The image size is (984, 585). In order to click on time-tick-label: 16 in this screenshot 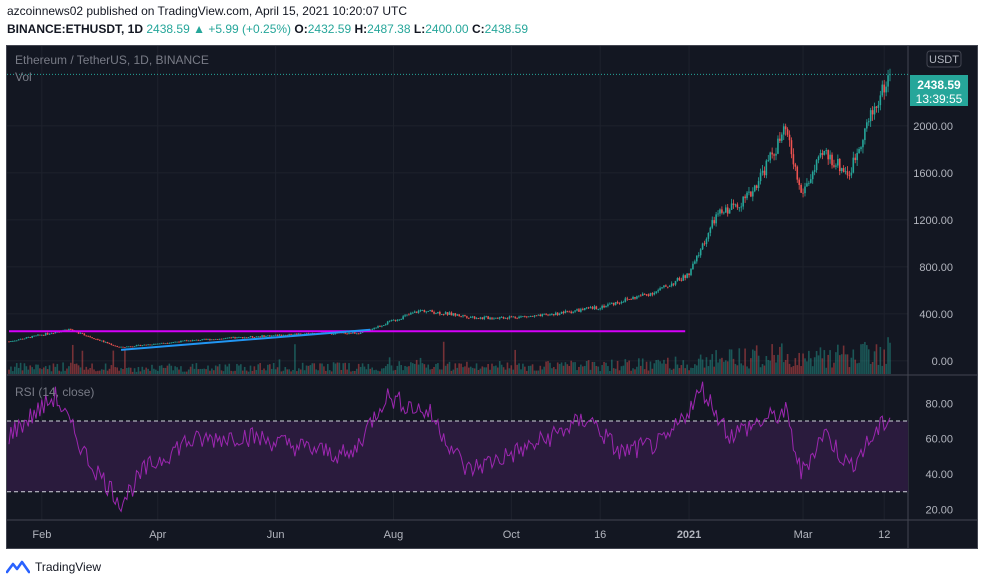, I will do `click(600, 535)`.